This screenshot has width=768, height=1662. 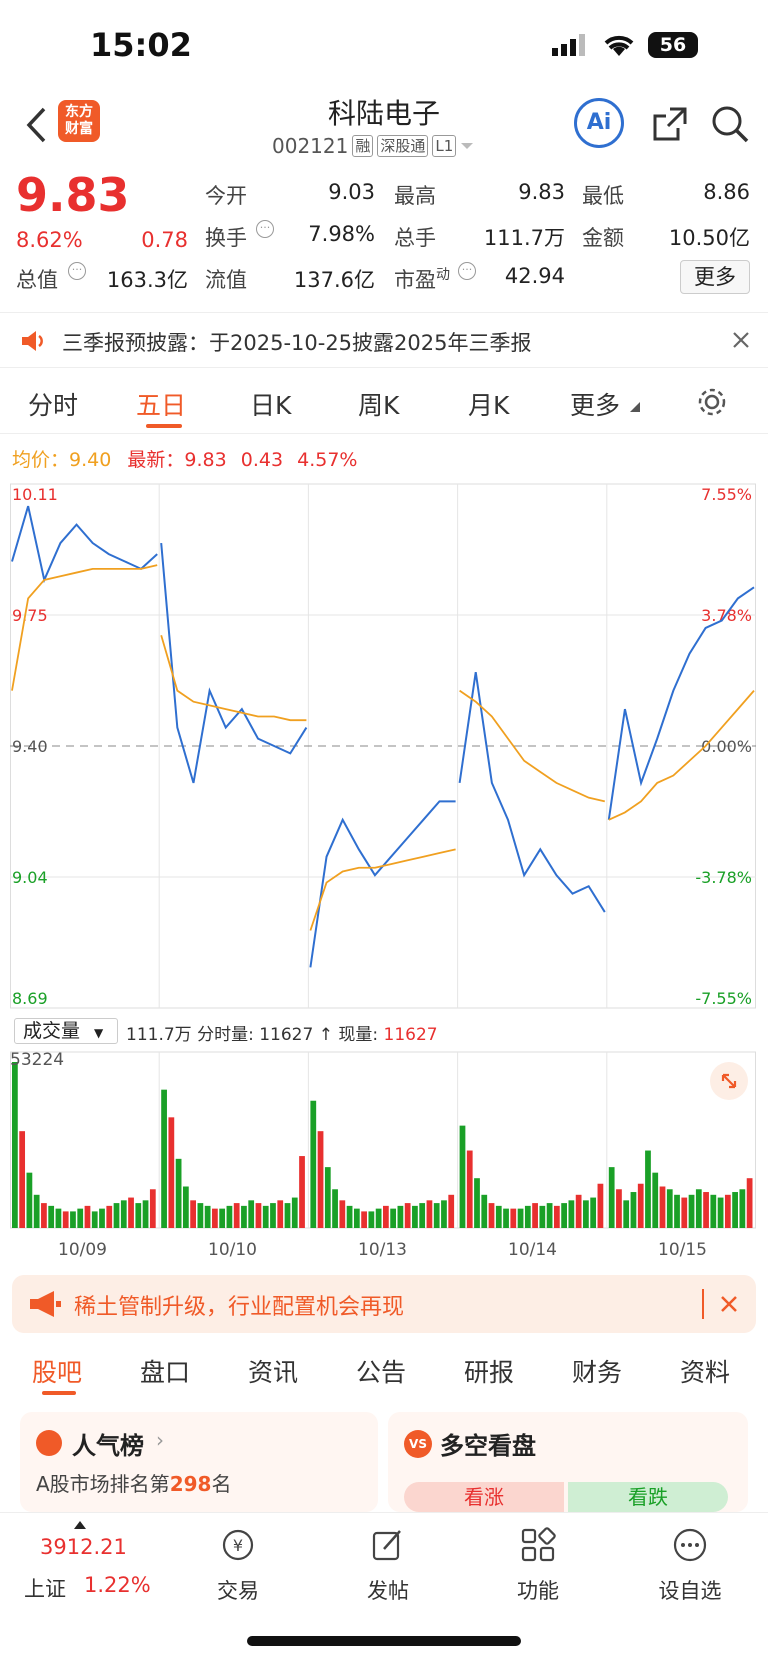 I want to click on expand-button, so click(x=729, y=1081).